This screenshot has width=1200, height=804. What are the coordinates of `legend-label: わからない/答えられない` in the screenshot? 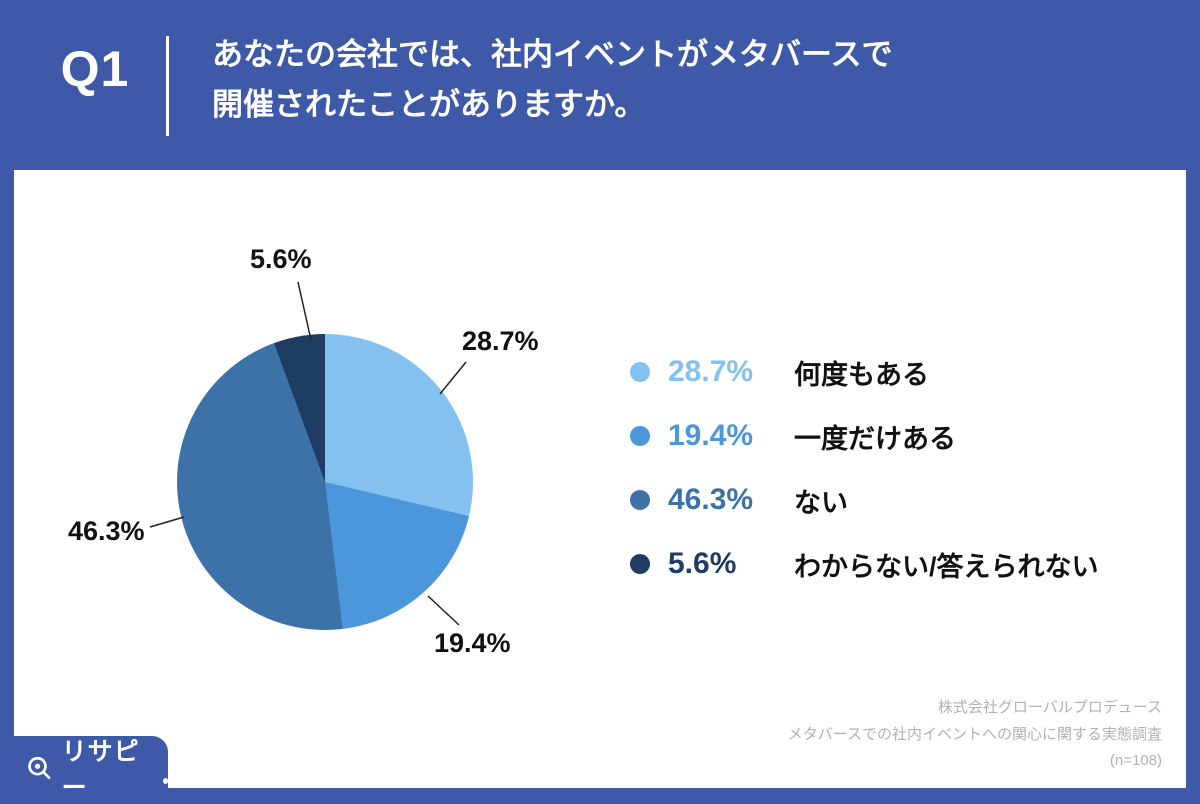 It's located at (946, 566).